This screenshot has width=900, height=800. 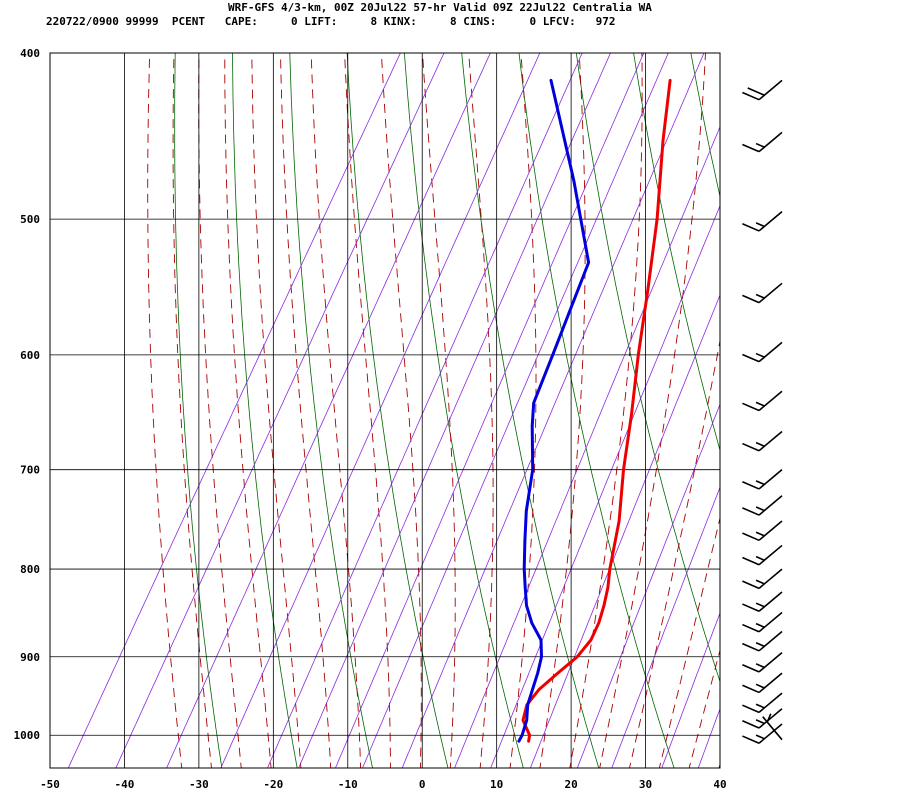 I want to click on x-tick-label: -20, so click(x=273, y=784).